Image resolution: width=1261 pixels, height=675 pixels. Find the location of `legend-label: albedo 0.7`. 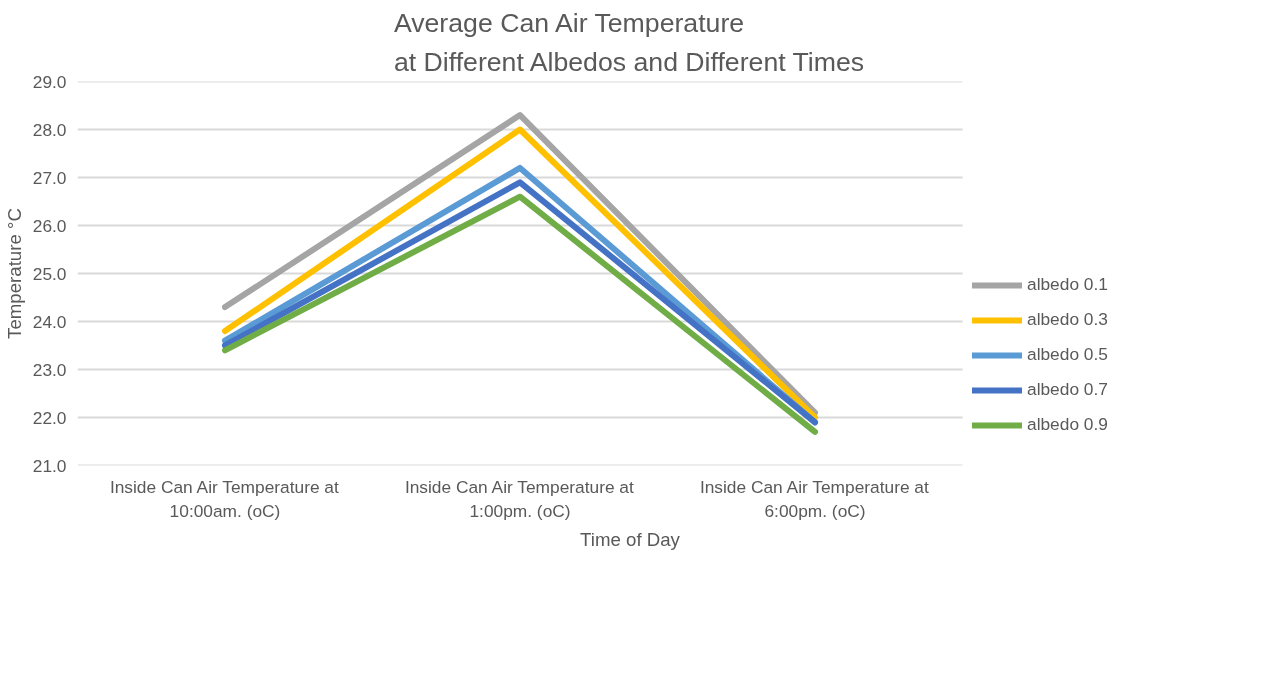

legend-label: albedo 0.7 is located at coordinates (1067, 389).